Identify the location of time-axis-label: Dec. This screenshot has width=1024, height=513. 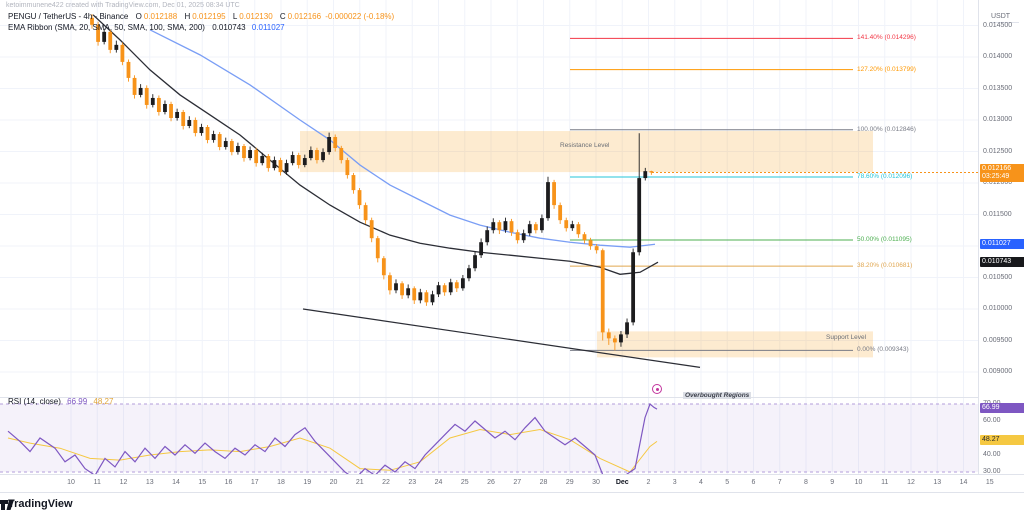
(622, 482).